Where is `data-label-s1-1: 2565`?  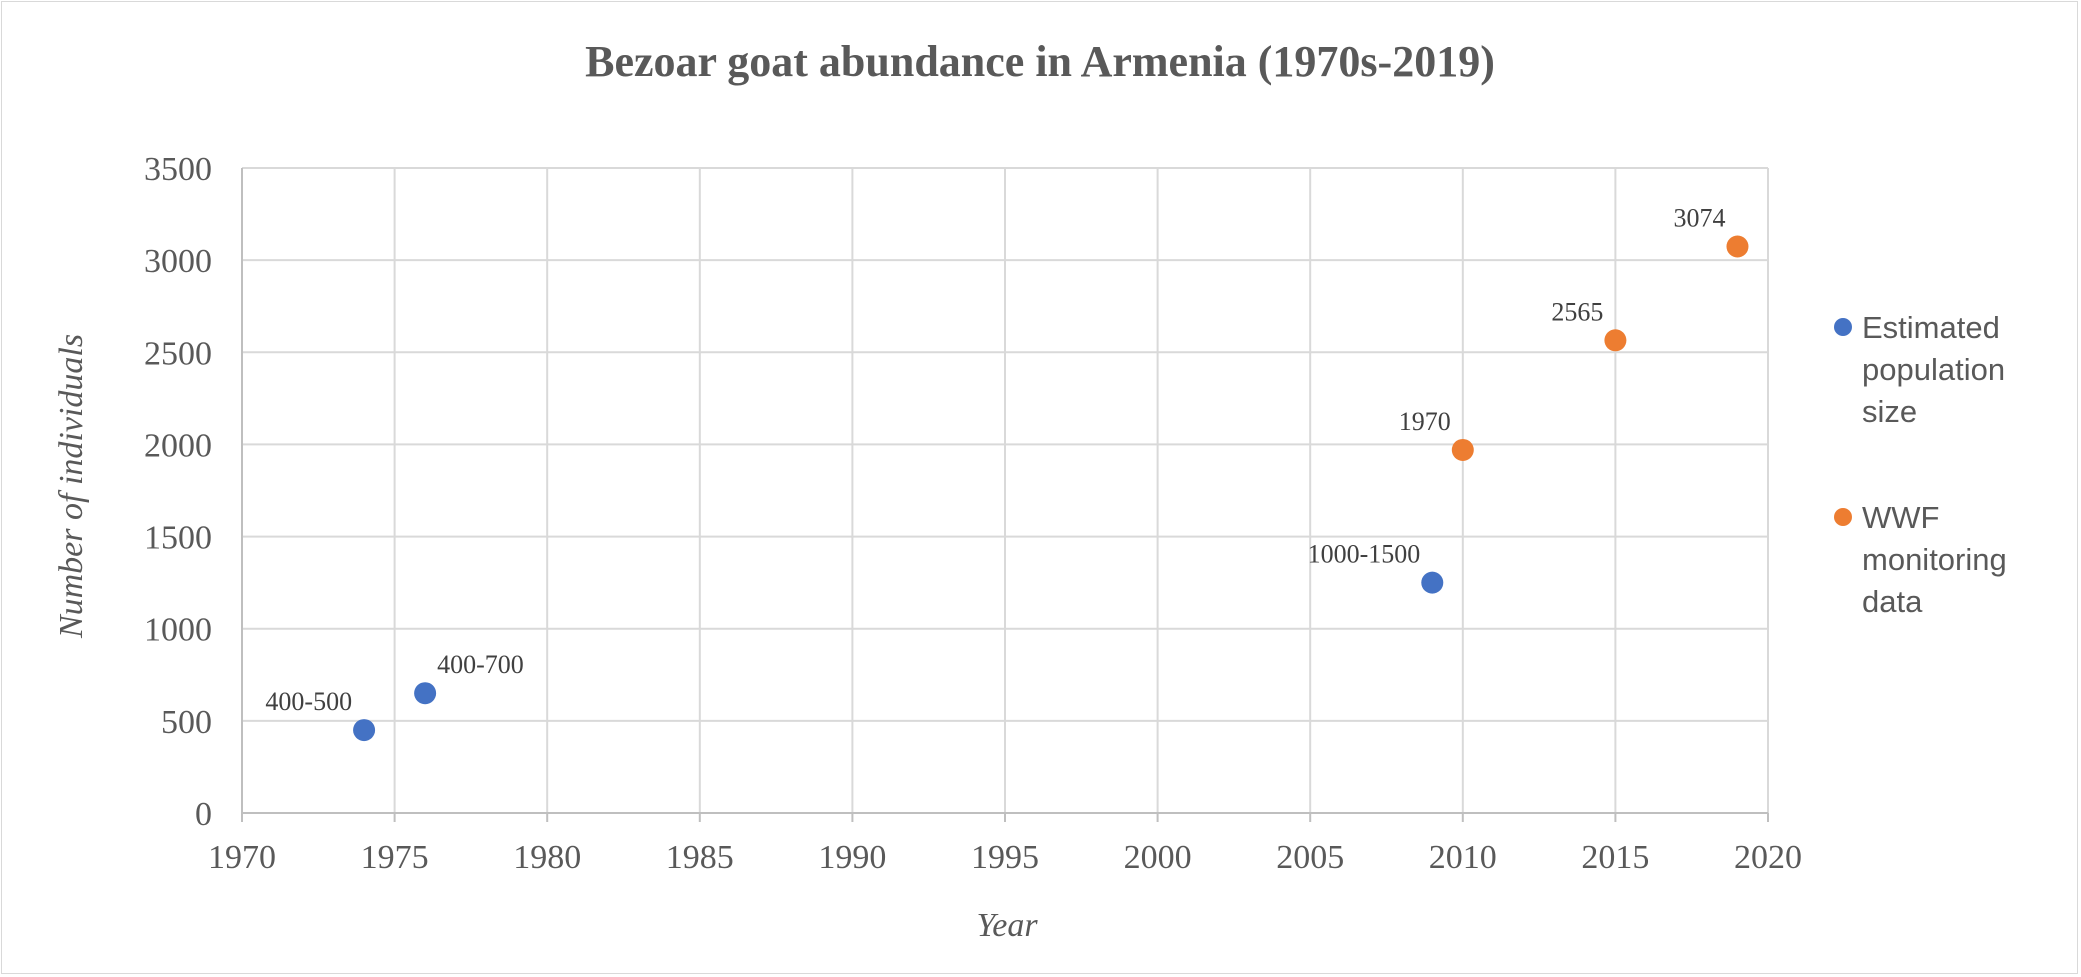
data-label-s1-1: 2565 is located at coordinates (1577, 311).